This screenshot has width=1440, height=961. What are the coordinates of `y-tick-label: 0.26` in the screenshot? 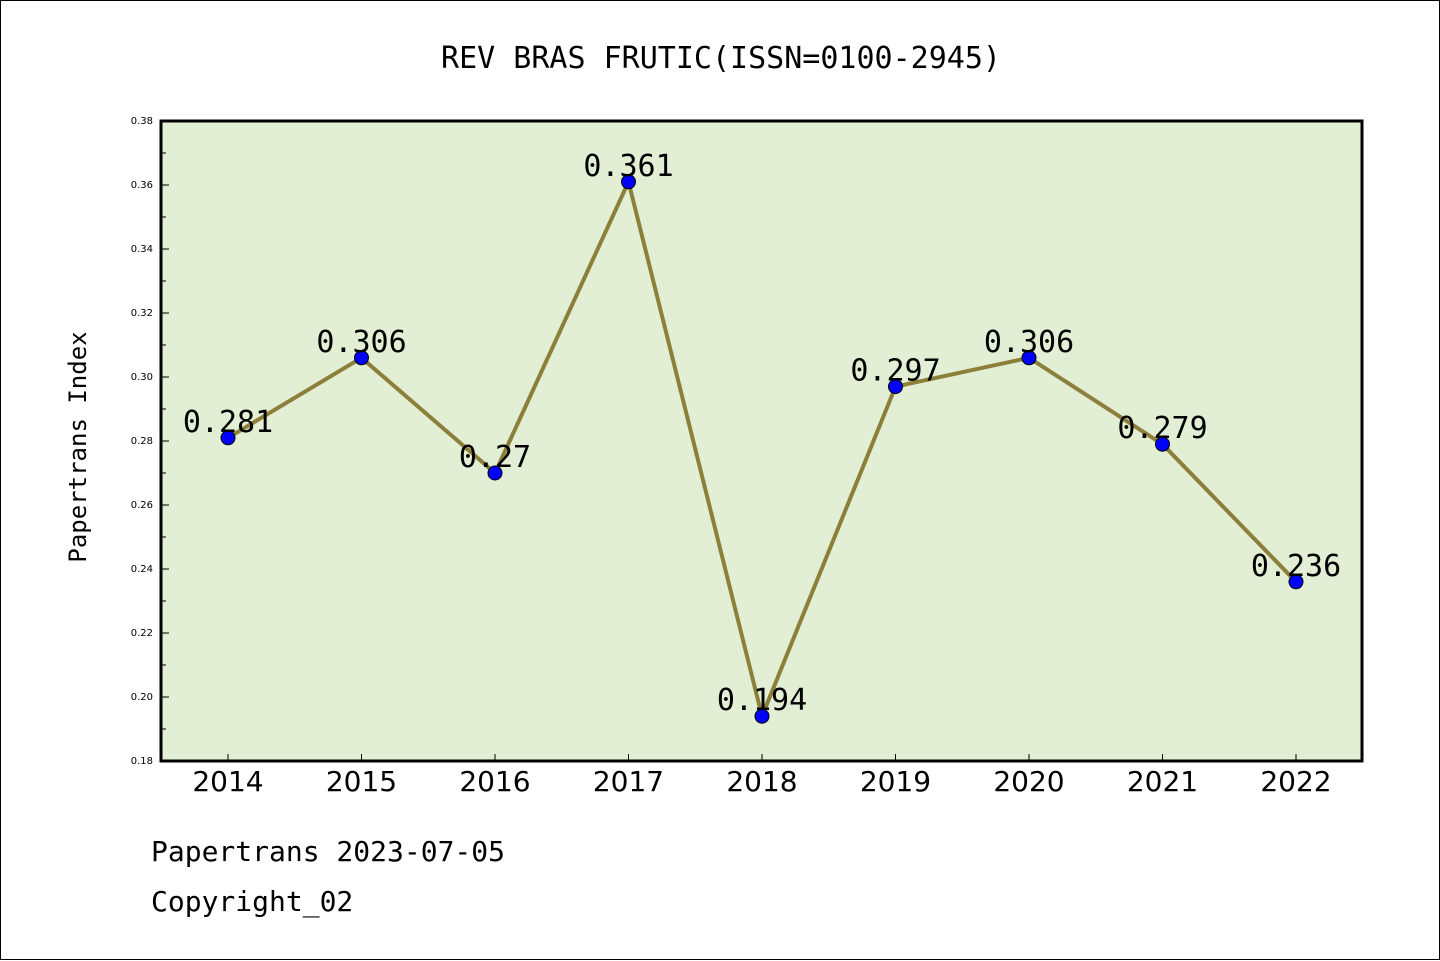 It's located at (142, 505).